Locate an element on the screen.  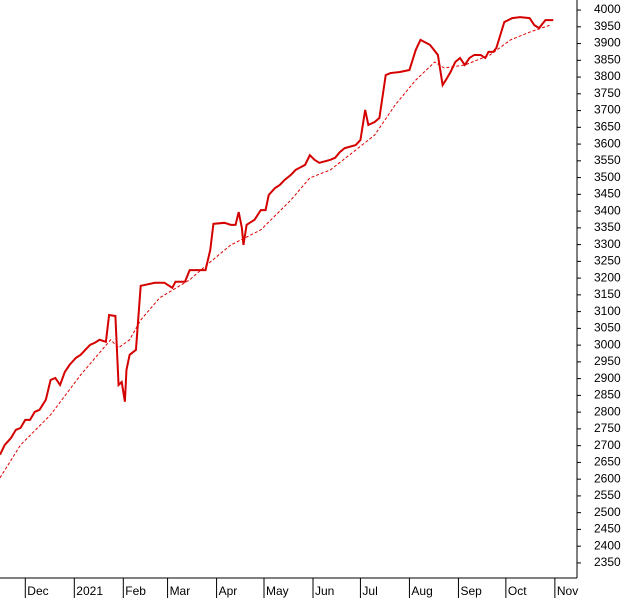
x-tick-label: Aug is located at coordinates (421, 591).